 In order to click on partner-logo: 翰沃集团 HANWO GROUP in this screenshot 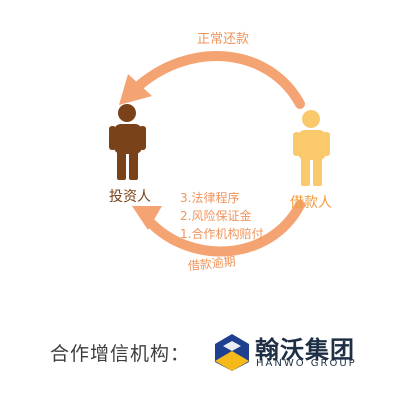, I will do `click(293, 352)`.